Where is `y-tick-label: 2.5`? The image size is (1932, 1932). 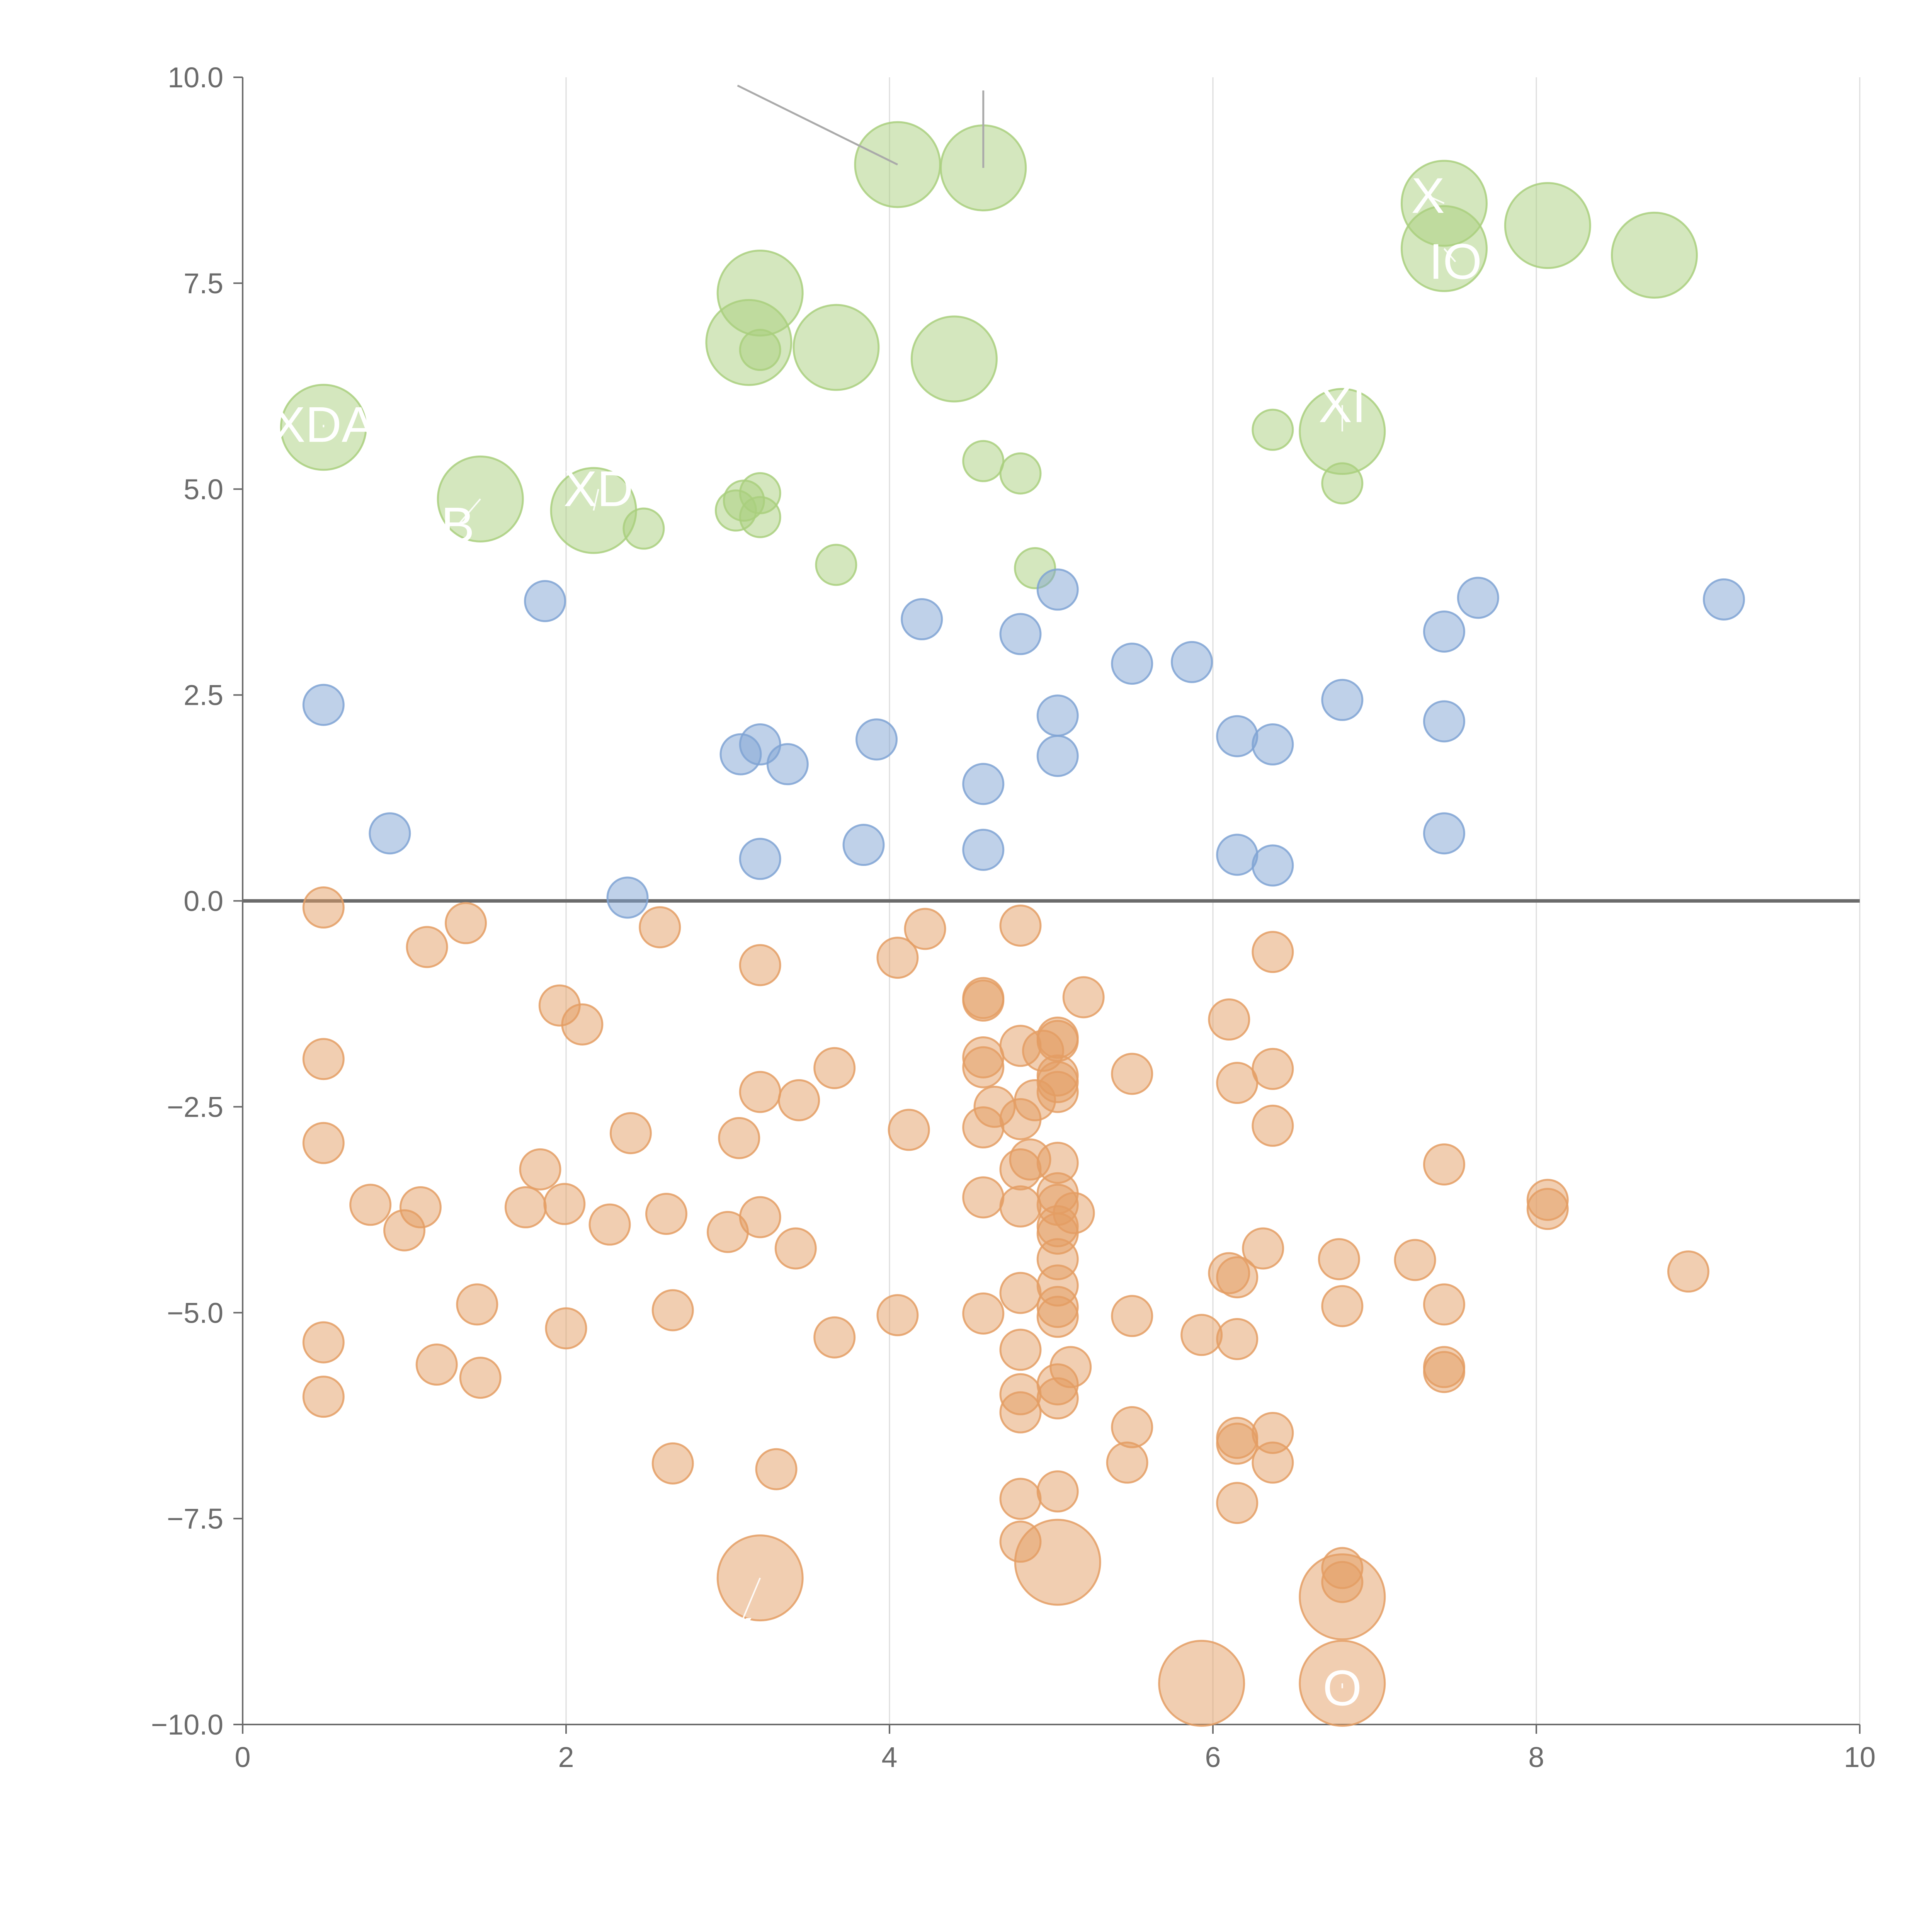 y-tick-label: 2.5 is located at coordinates (204, 695).